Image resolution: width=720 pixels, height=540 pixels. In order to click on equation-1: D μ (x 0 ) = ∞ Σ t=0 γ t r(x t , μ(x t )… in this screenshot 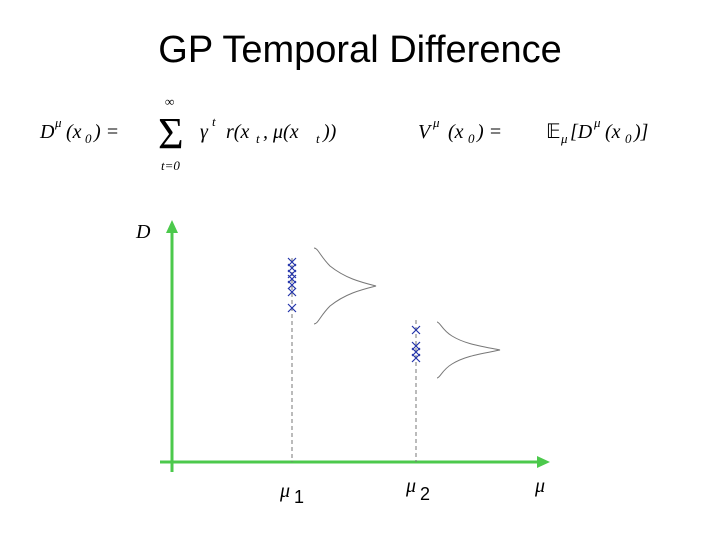, I will do `click(188, 133)`.